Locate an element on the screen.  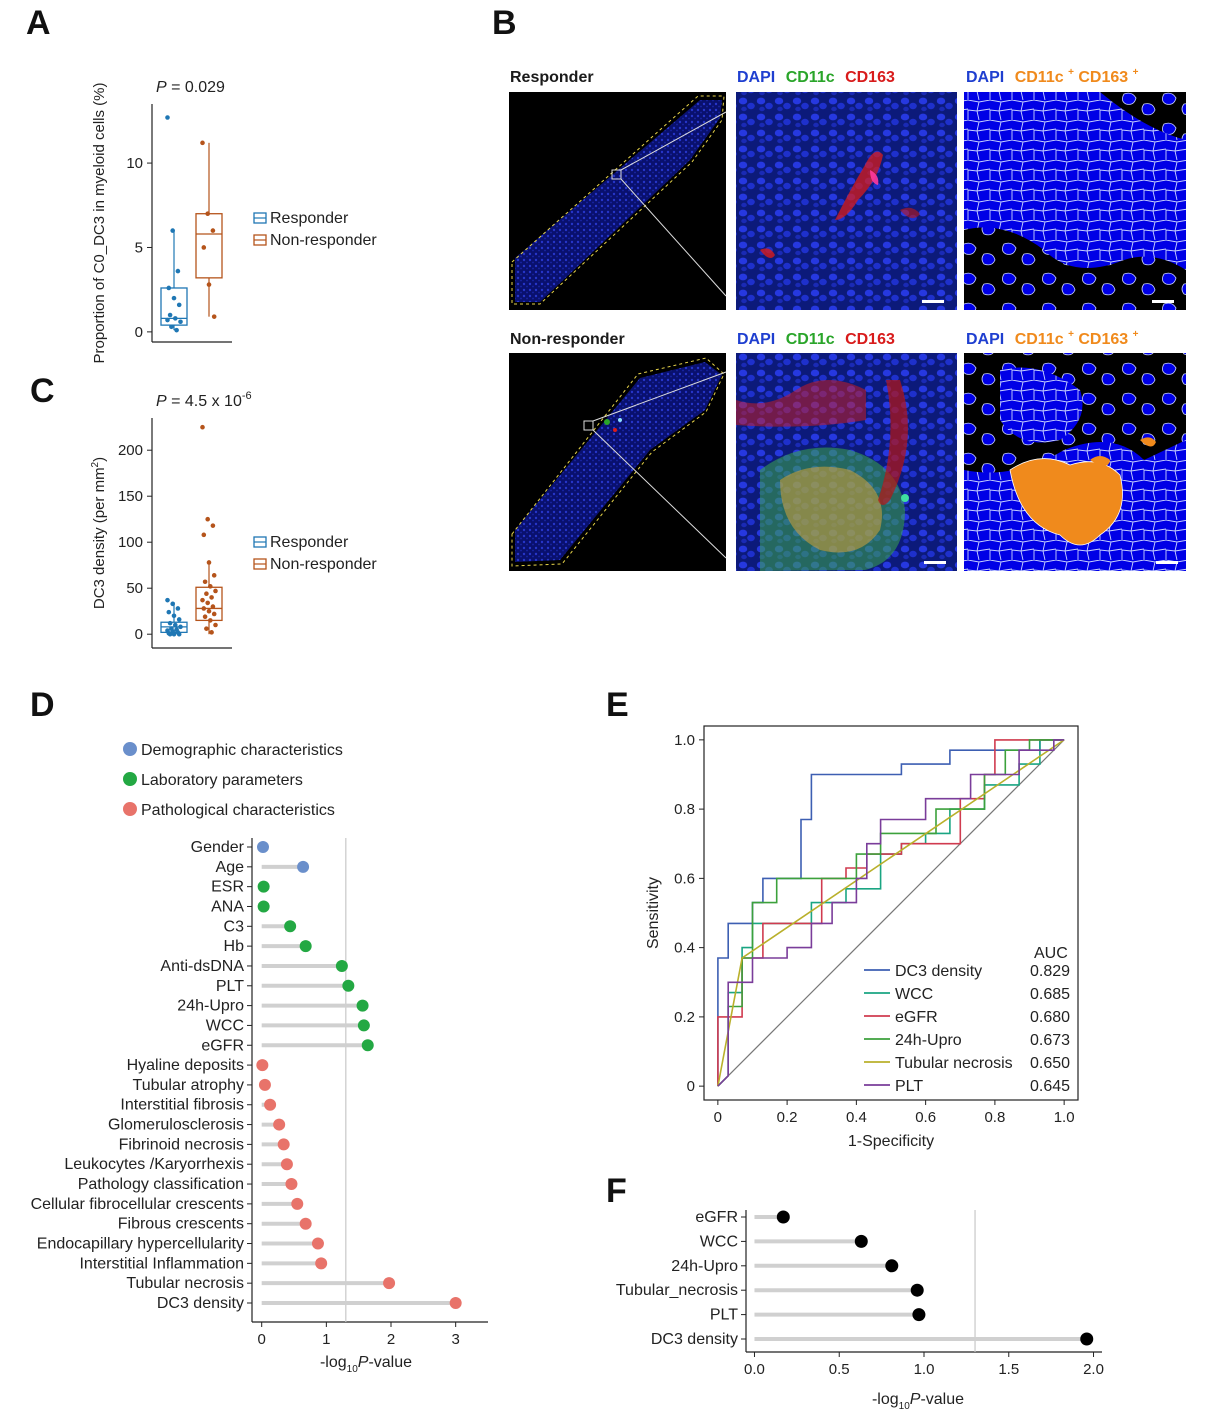
y-tick-label: 100 is located at coordinates (130, 542).